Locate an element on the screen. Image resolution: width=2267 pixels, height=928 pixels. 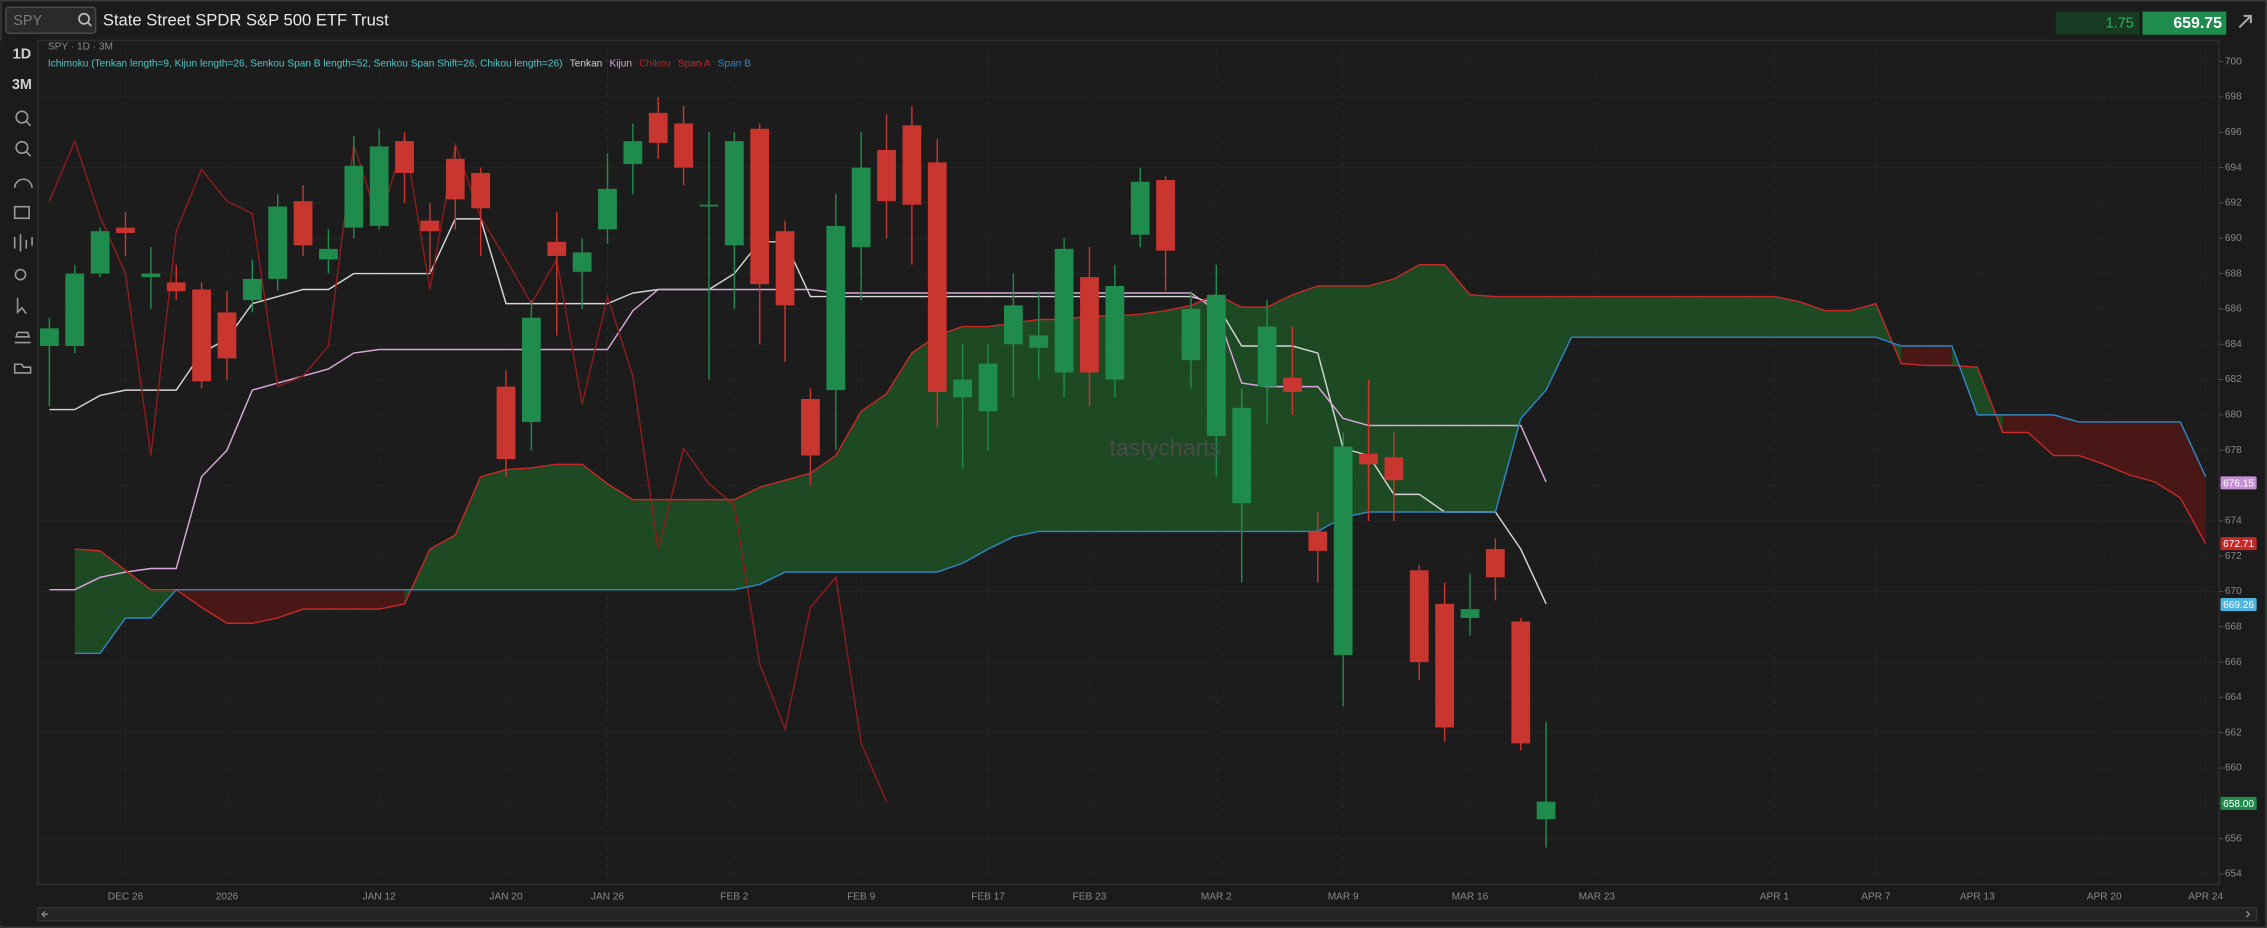
chart-subtitle: SPY · 1D · 3M is located at coordinates (80, 47).